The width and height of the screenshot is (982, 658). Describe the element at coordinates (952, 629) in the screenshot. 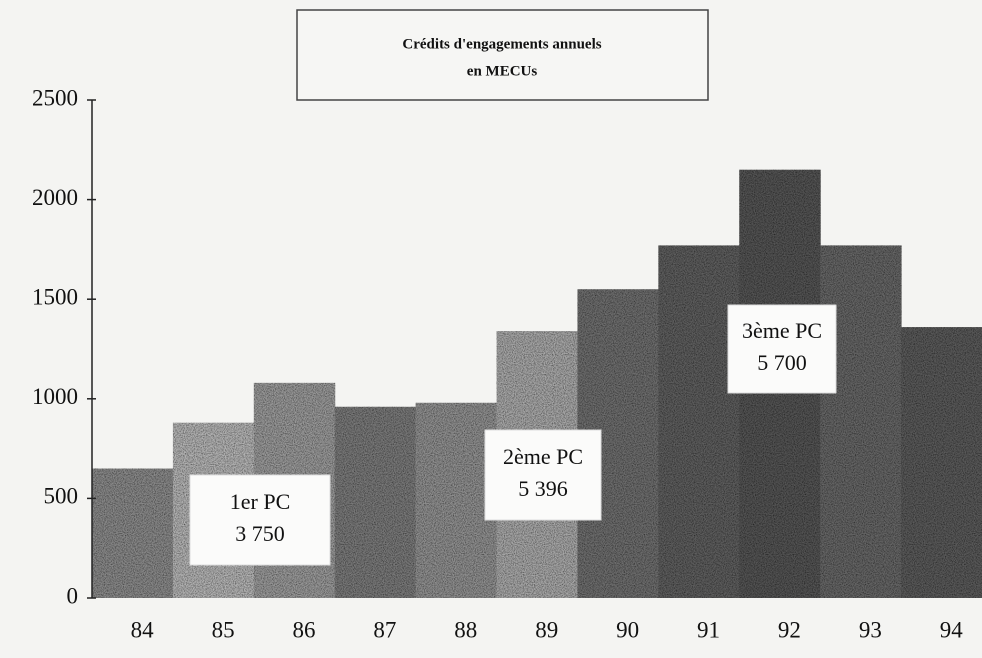

I see `x-tick-label: 94` at that location.